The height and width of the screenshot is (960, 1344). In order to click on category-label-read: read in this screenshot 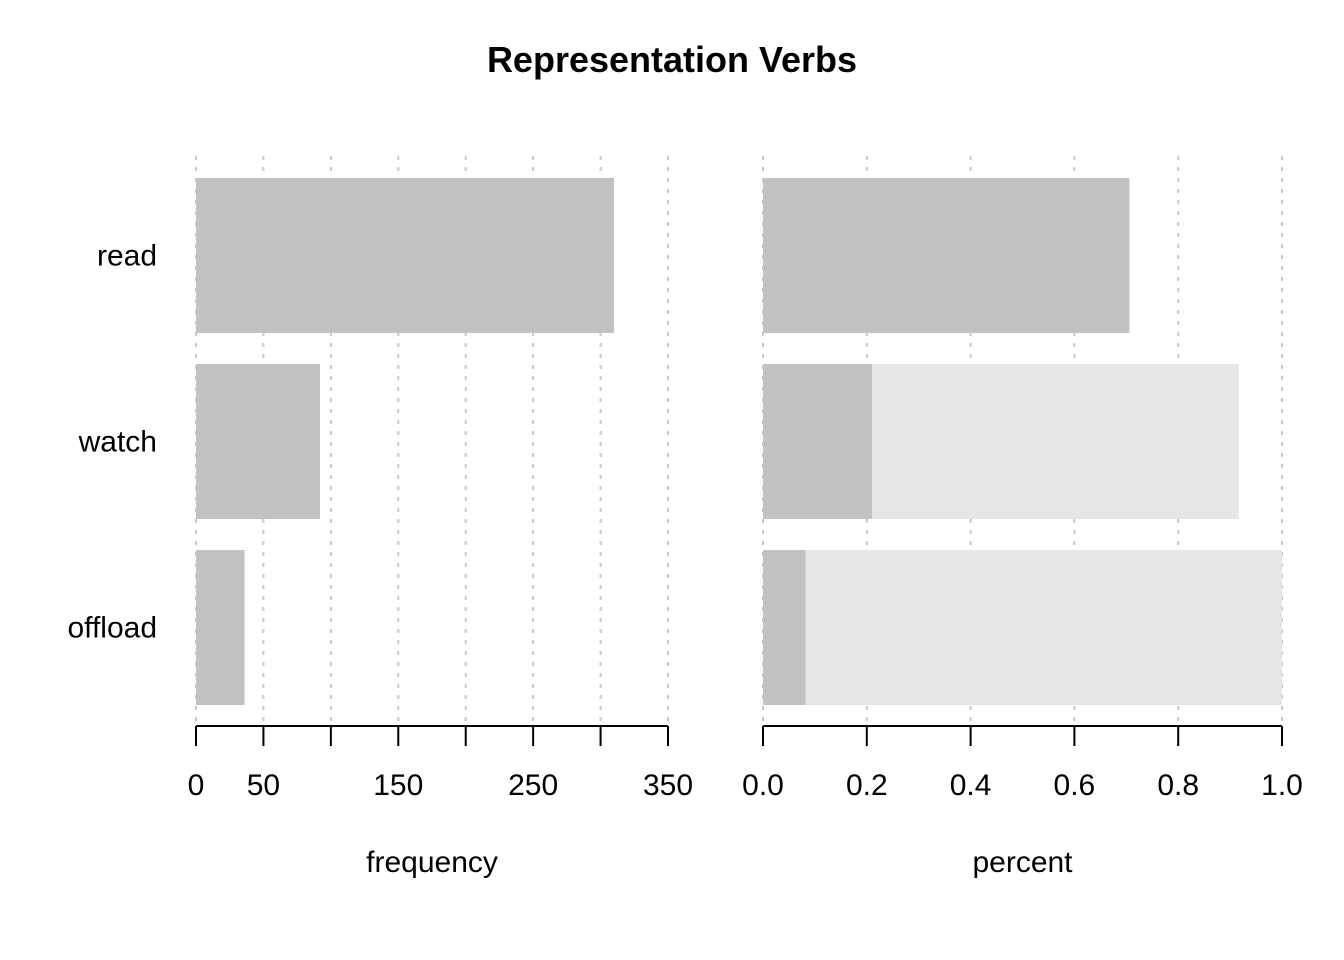, I will do `click(127, 256)`.